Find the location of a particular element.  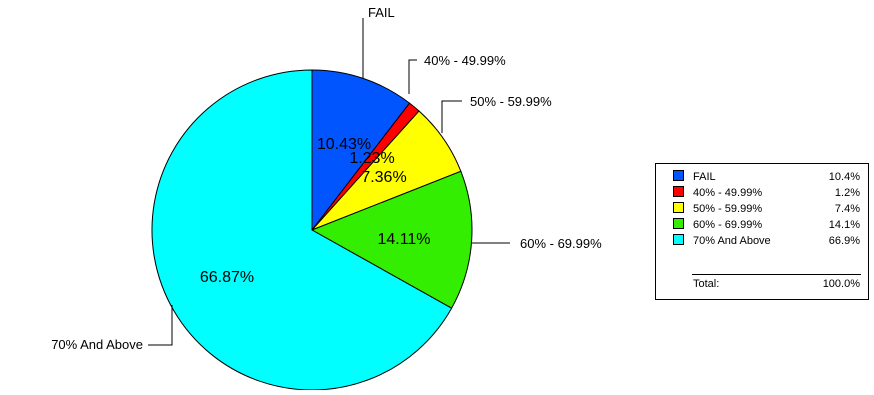

legend-total-value: 100.0% is located at coordinates (842, 284).